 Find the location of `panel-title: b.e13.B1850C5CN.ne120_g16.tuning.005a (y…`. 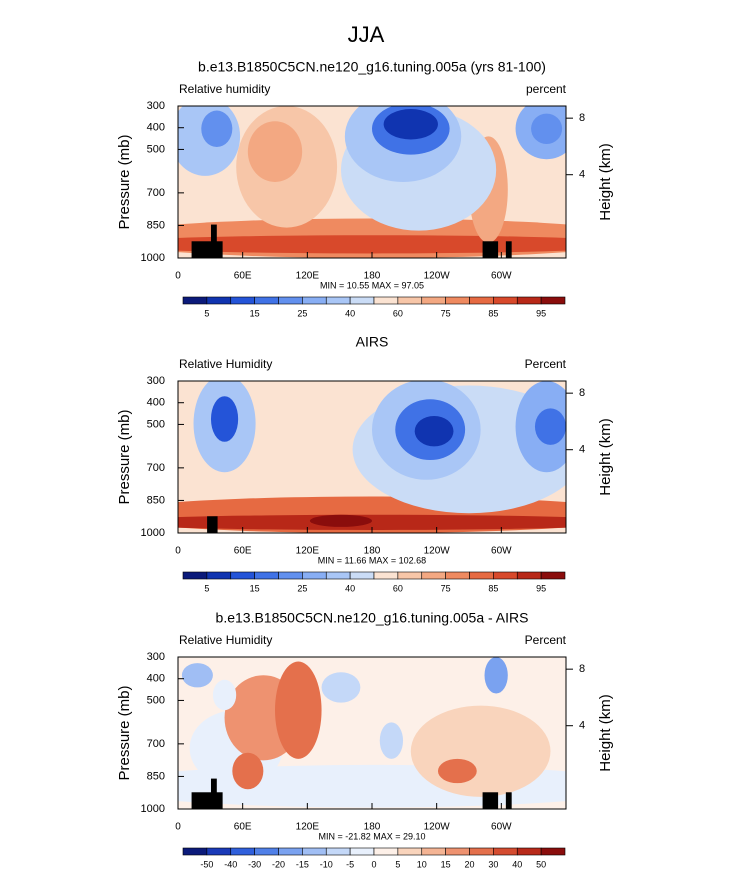

panel-title: b.e13.B1850C5CN.ne120_g16.tuning.005a (y… is located at coordinates (372, 67).